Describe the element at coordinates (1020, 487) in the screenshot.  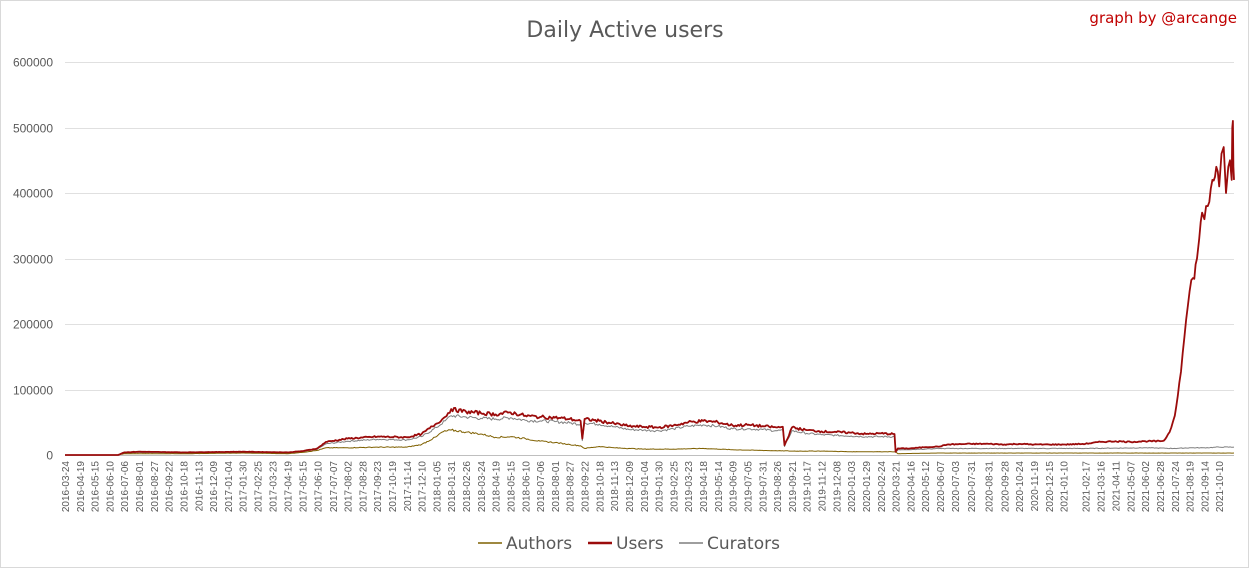
I see `x-tick-label: 2020-10-24` at that location.